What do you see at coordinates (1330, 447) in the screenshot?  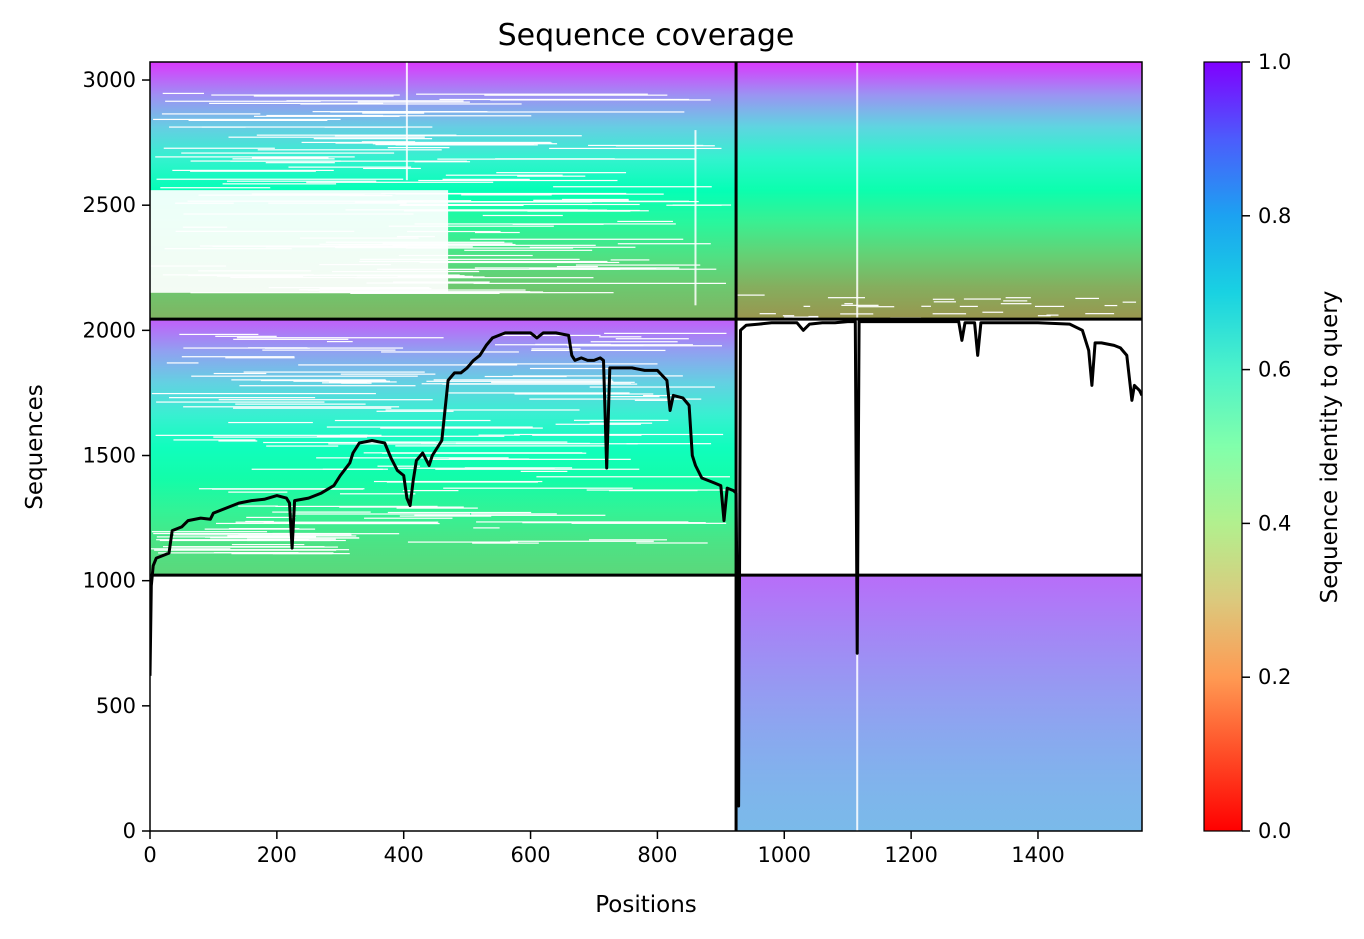 I see `colorbar-label: Sequence identity to query` at bounding box center [1330, 447].